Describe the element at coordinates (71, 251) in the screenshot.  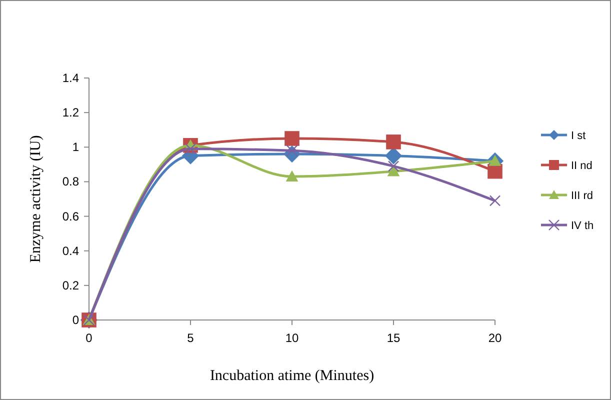
I see `y-tick-label: 0.4` at that location.